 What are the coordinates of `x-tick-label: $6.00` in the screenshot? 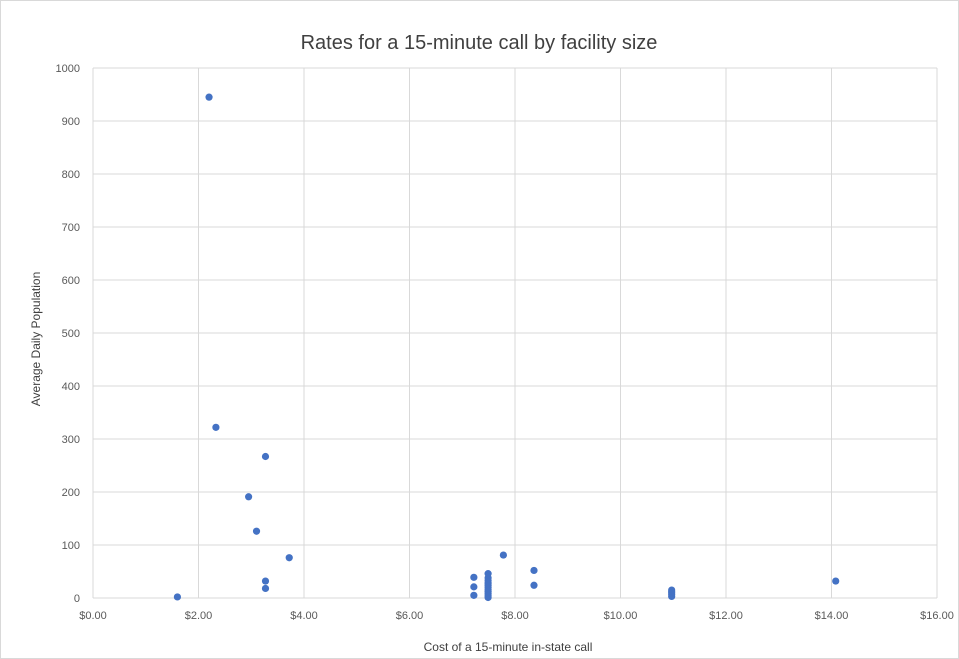 It's located at (410, 616).